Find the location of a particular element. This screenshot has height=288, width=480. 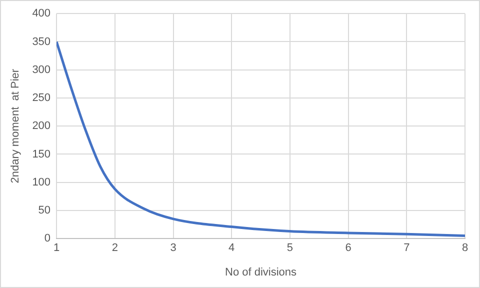

y-tick-label: 50 is located at coordinates (44, 210).